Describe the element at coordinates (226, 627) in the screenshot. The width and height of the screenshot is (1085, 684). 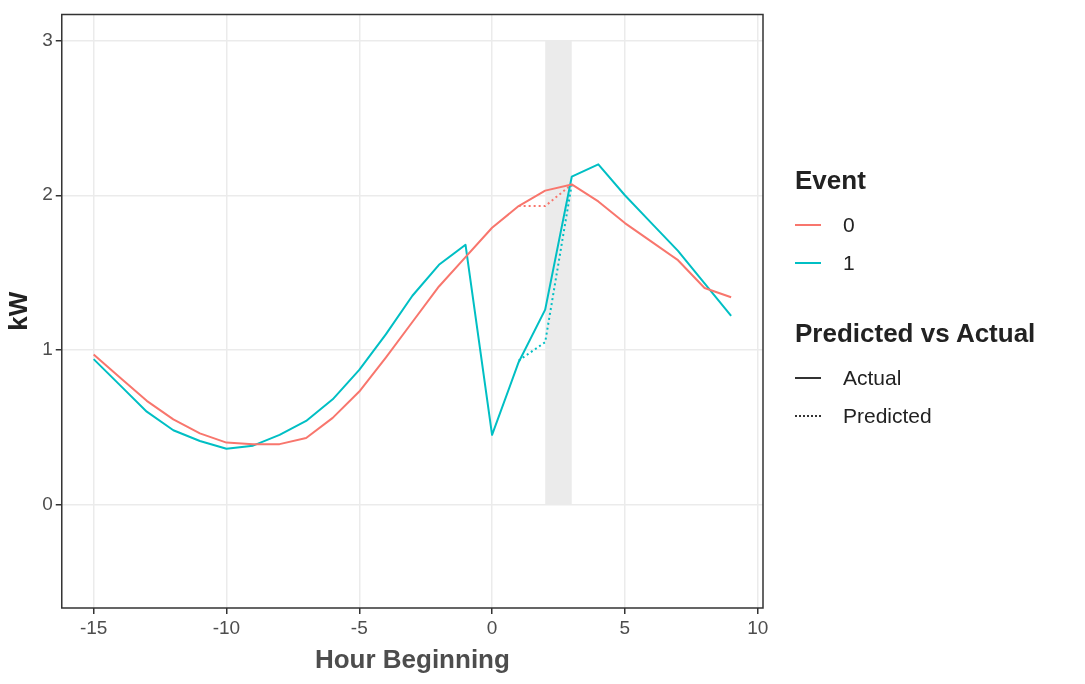
I see `x-tick-label: -10` at that location.